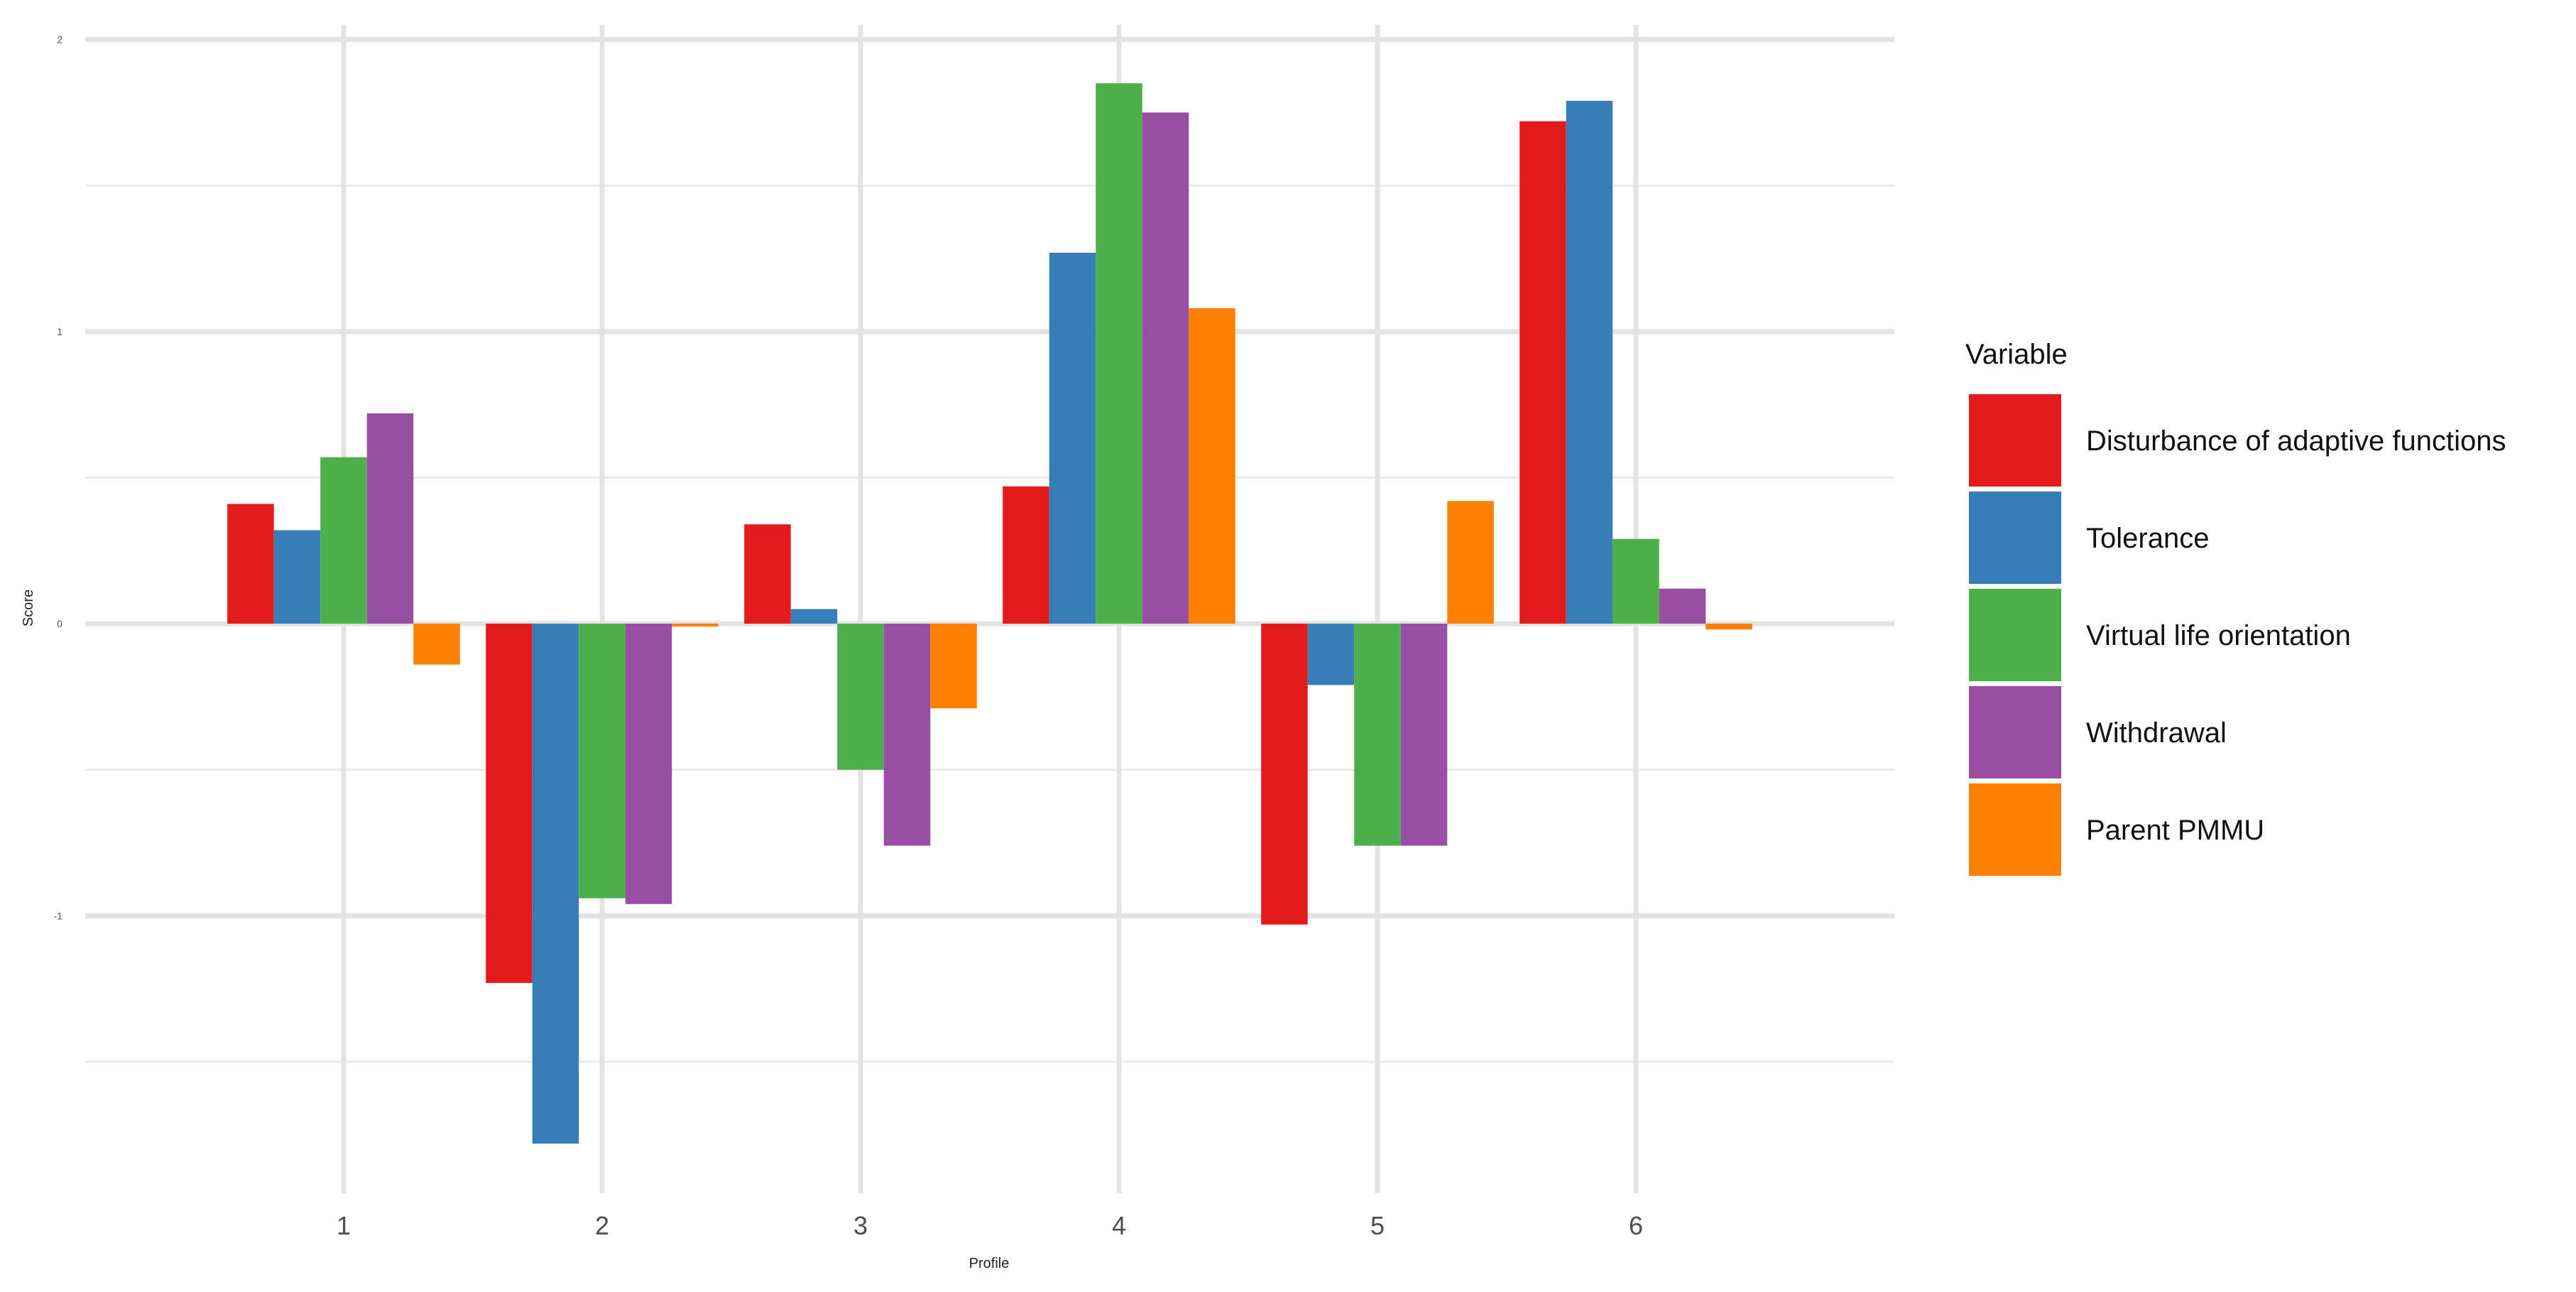  I want to click on y-tick-label: 0, so click(59, 623).